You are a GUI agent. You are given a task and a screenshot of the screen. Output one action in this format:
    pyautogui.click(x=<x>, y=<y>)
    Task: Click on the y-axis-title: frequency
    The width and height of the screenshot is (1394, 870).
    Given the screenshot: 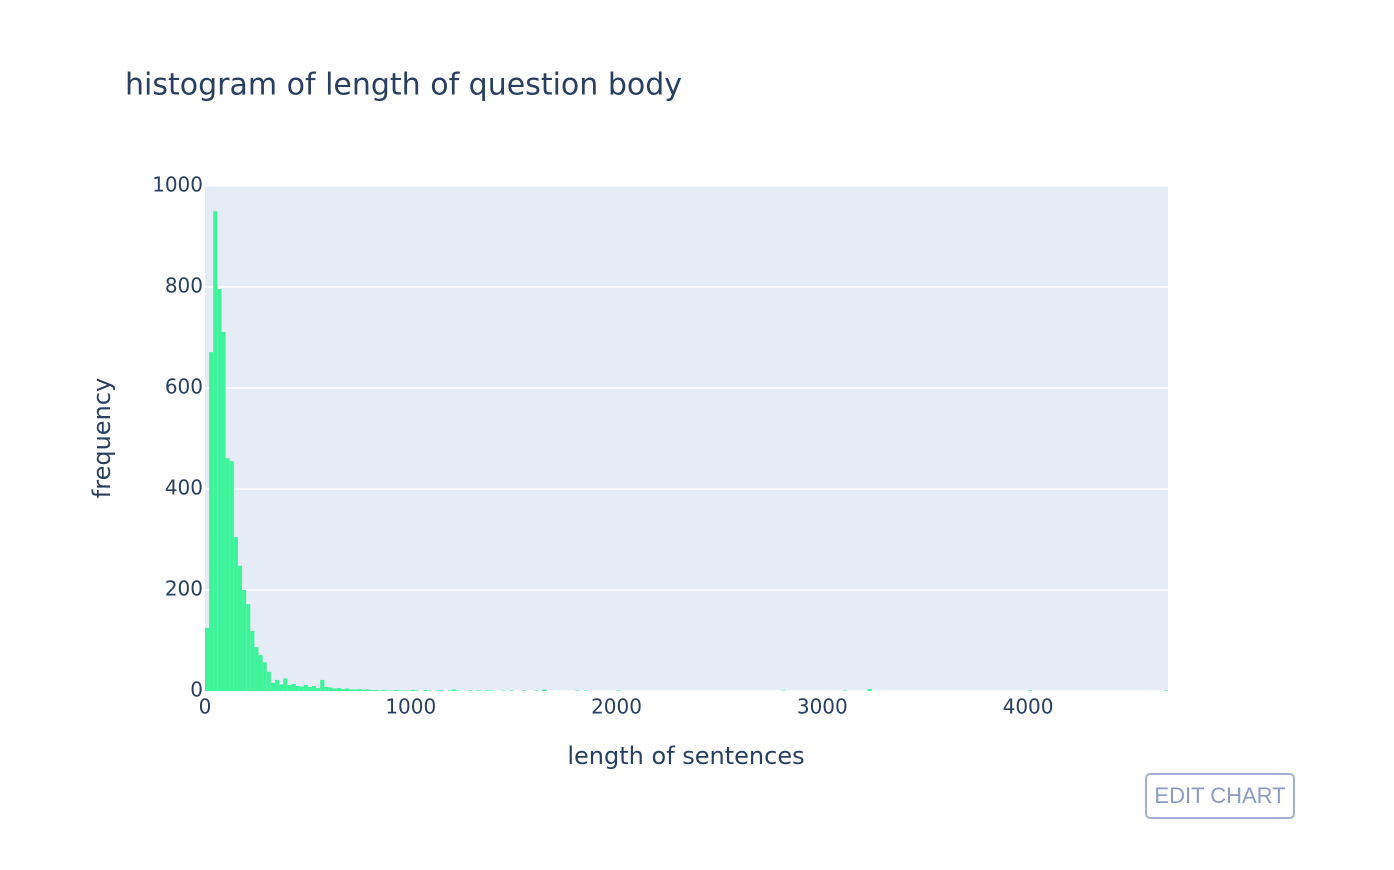 What is the action you would take?
    pyautogui.click(x=102, y=438)
    